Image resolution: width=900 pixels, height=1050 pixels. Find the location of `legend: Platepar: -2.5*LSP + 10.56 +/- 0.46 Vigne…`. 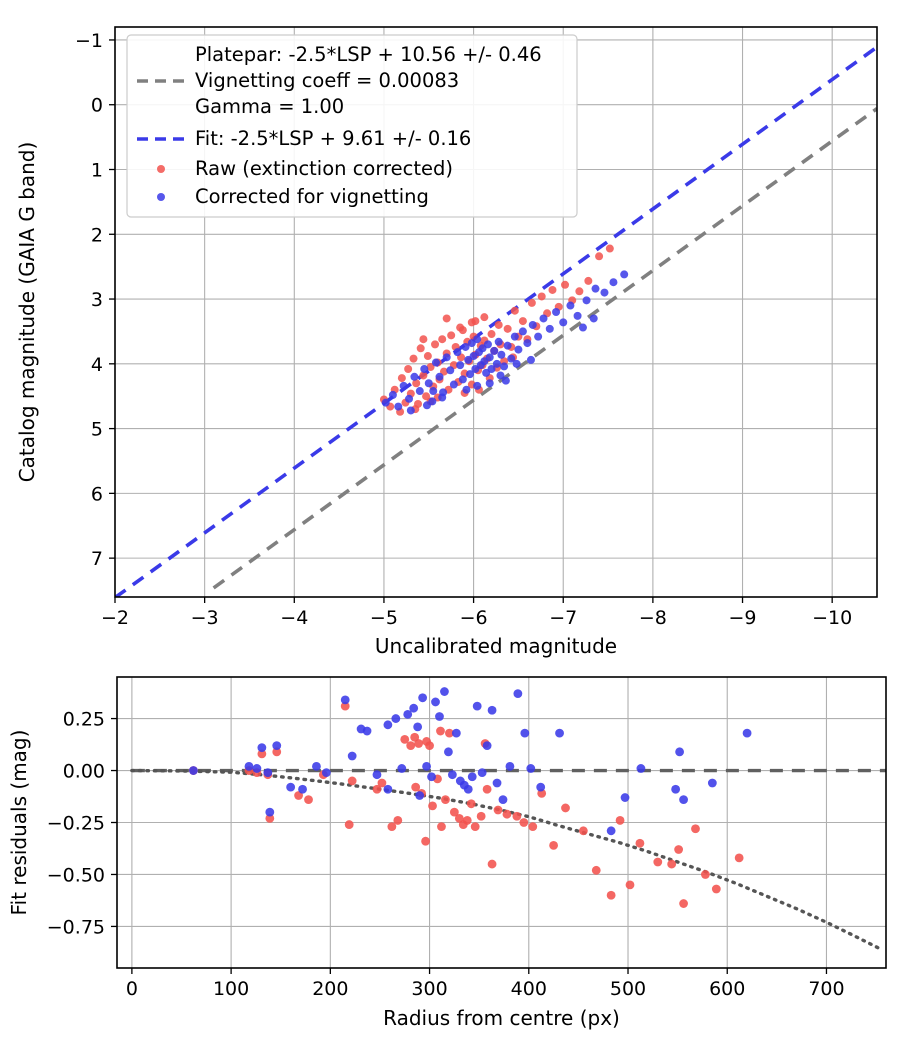

legend: Platepar: -2.5*LSP + 10.56 +/- 0.46 Vigne… is located at coordinates (352, 126).